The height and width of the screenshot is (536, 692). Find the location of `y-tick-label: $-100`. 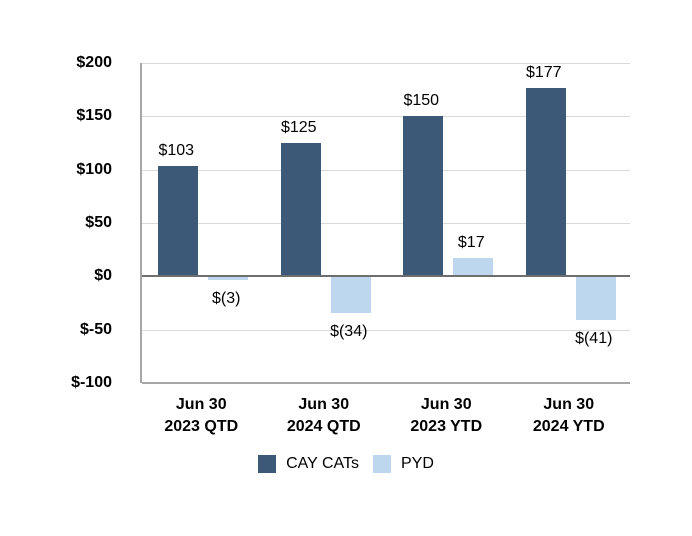

y-tick-label: $-100 is located at coordinates (91, 382).